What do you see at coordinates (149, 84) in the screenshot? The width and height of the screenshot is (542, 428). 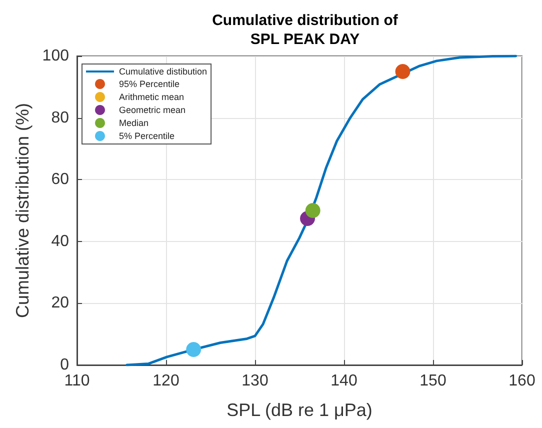 I see `legend-label: 95% Percentile` at bounding box center [149, 84].